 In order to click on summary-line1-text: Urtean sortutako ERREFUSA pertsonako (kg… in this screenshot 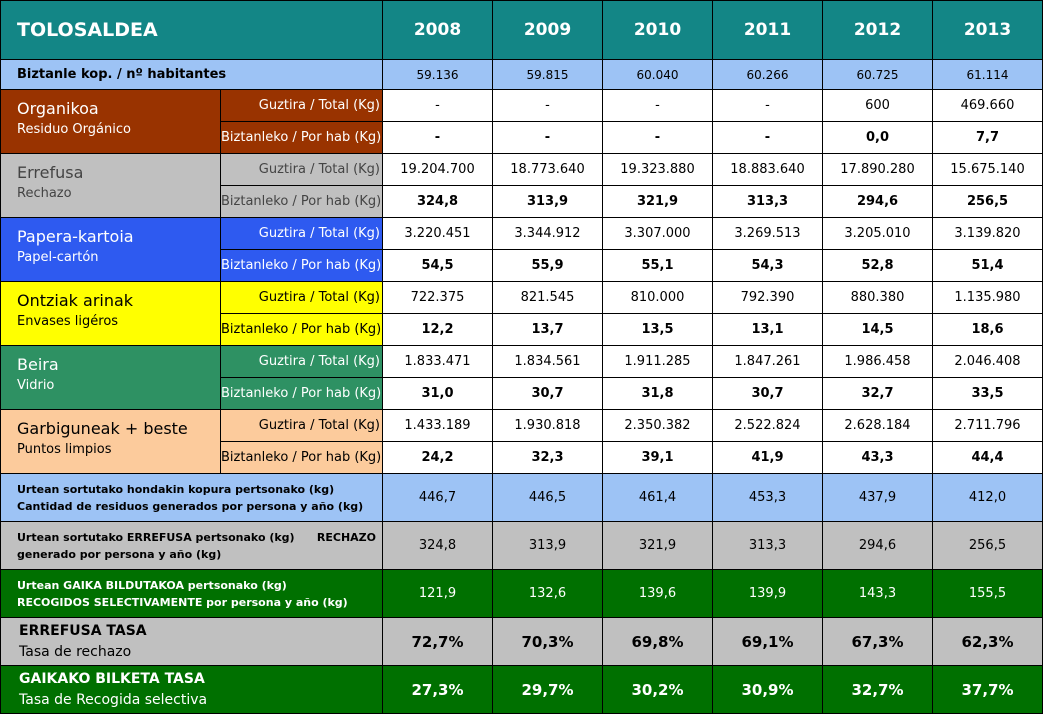, I will do `click(156, 537)`.